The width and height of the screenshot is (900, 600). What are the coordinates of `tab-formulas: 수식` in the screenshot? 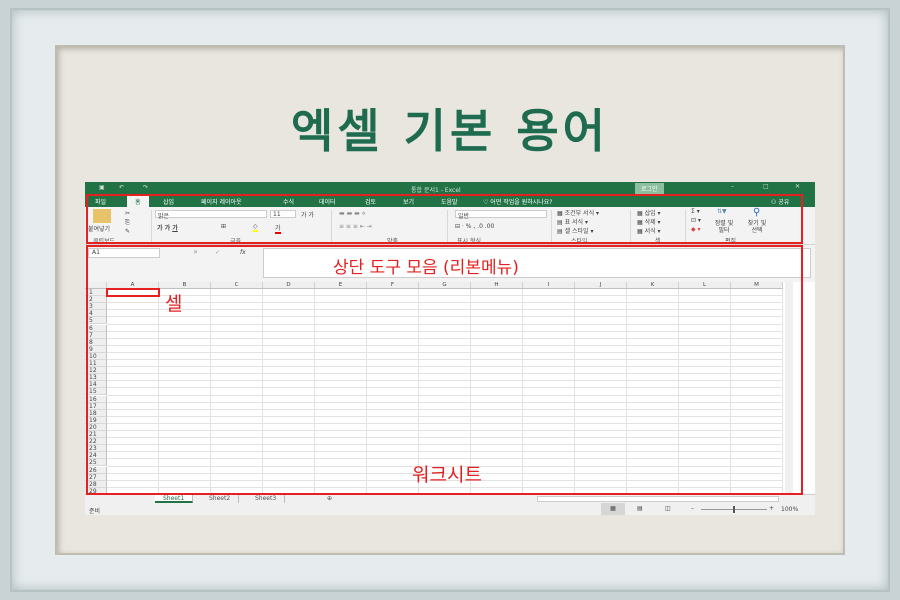 It's located at (289, 202).